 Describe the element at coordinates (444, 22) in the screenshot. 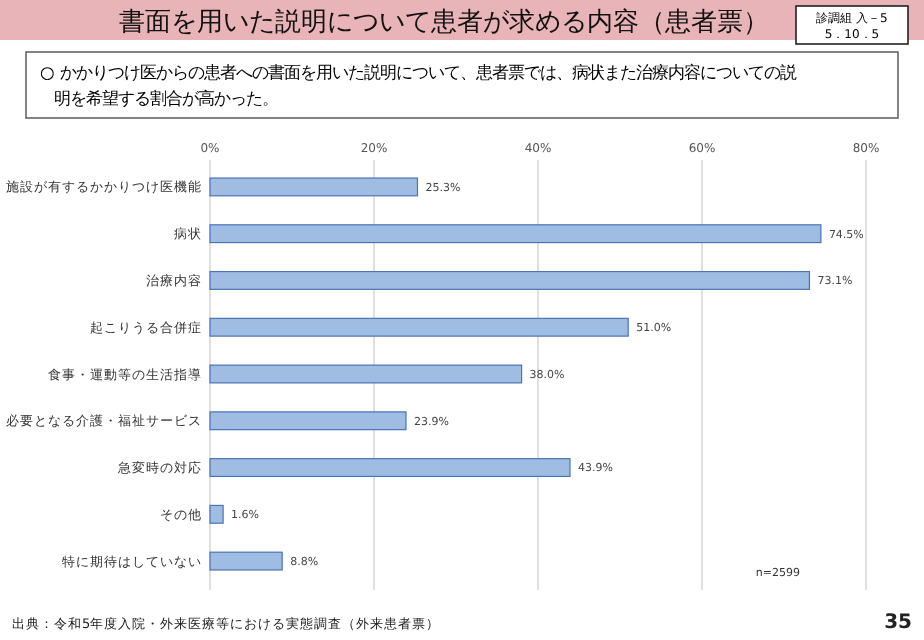

I see `chart-title: 書面を用いた説明について患者が求める内容（患者票）` at that location.